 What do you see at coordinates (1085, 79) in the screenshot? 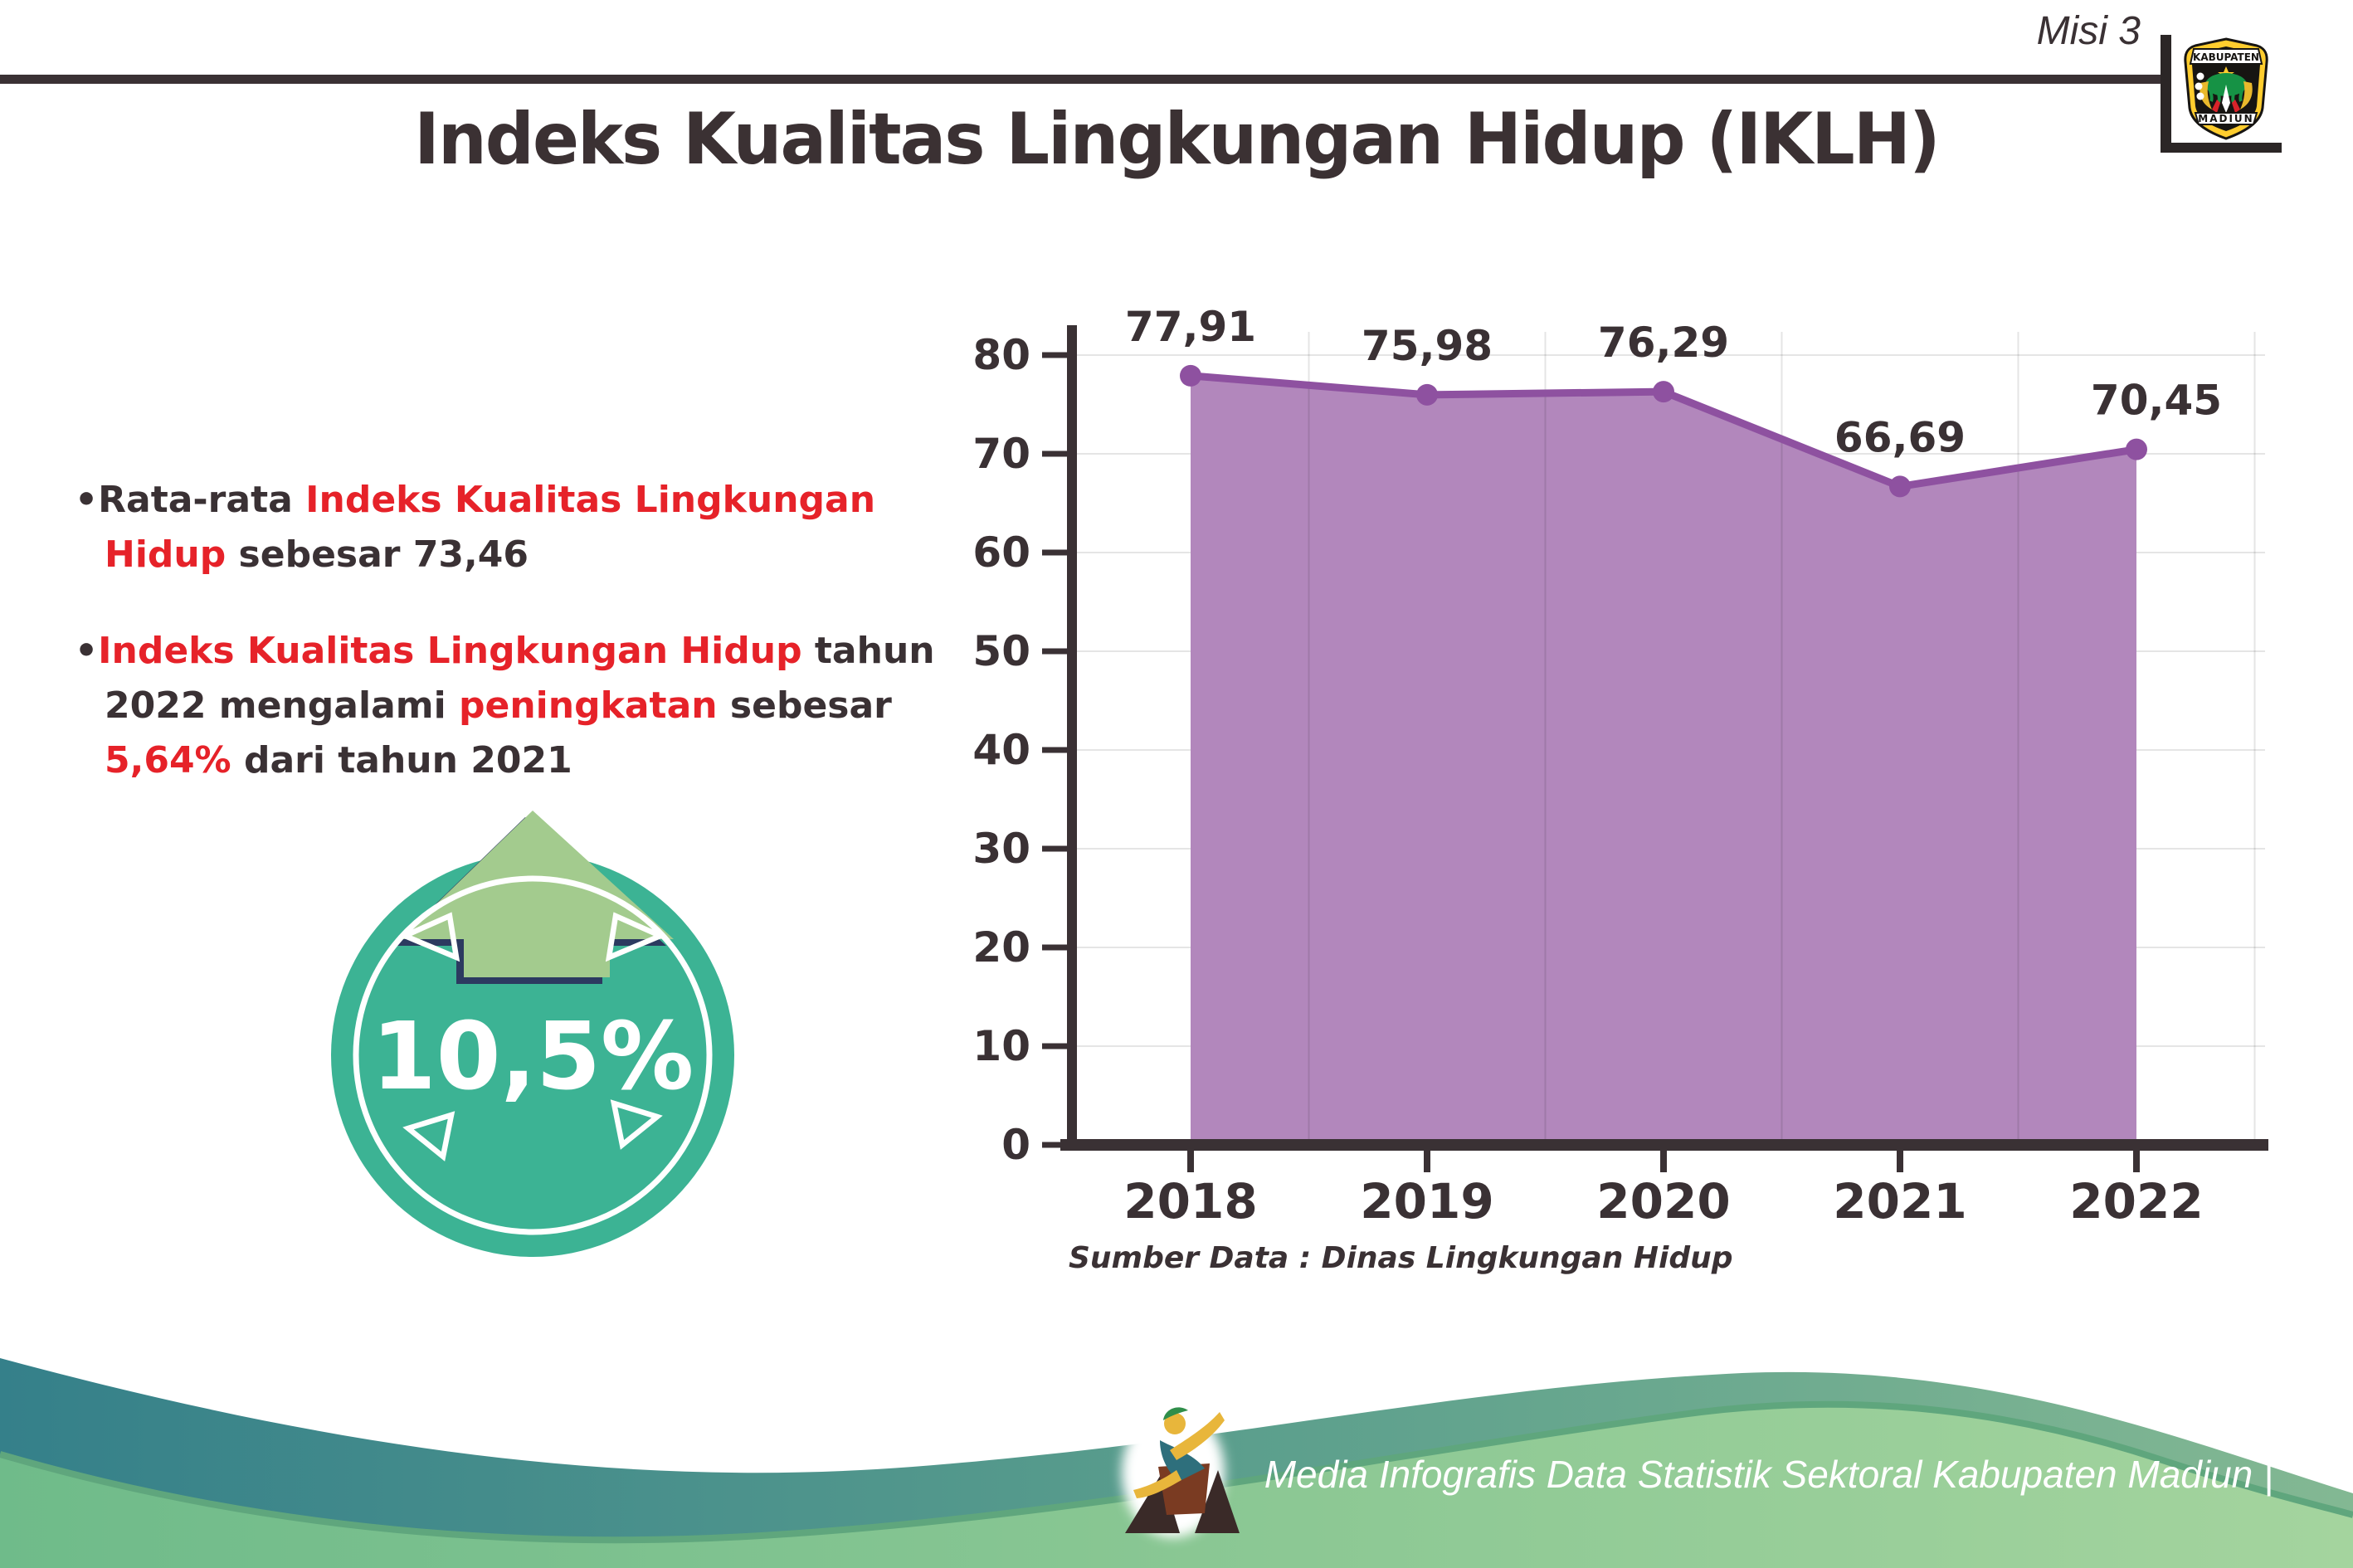
I see `header-rule` at bounding box center [1085, 79].